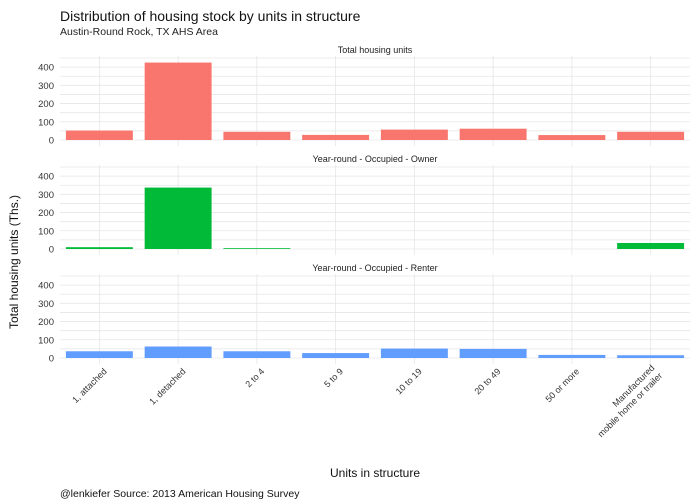  What do you see at coordinates (626, 401) in the screenshot?
I see `x-tick-label: Manufacturedmobile home or trailer` at bounding box center [626, 401].